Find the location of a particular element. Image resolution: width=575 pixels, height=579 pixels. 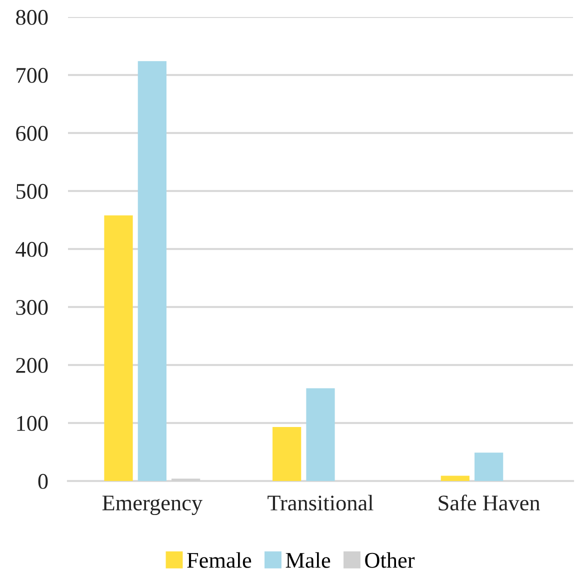

y-tick-label: 400 is located at coordinates (32, 249).